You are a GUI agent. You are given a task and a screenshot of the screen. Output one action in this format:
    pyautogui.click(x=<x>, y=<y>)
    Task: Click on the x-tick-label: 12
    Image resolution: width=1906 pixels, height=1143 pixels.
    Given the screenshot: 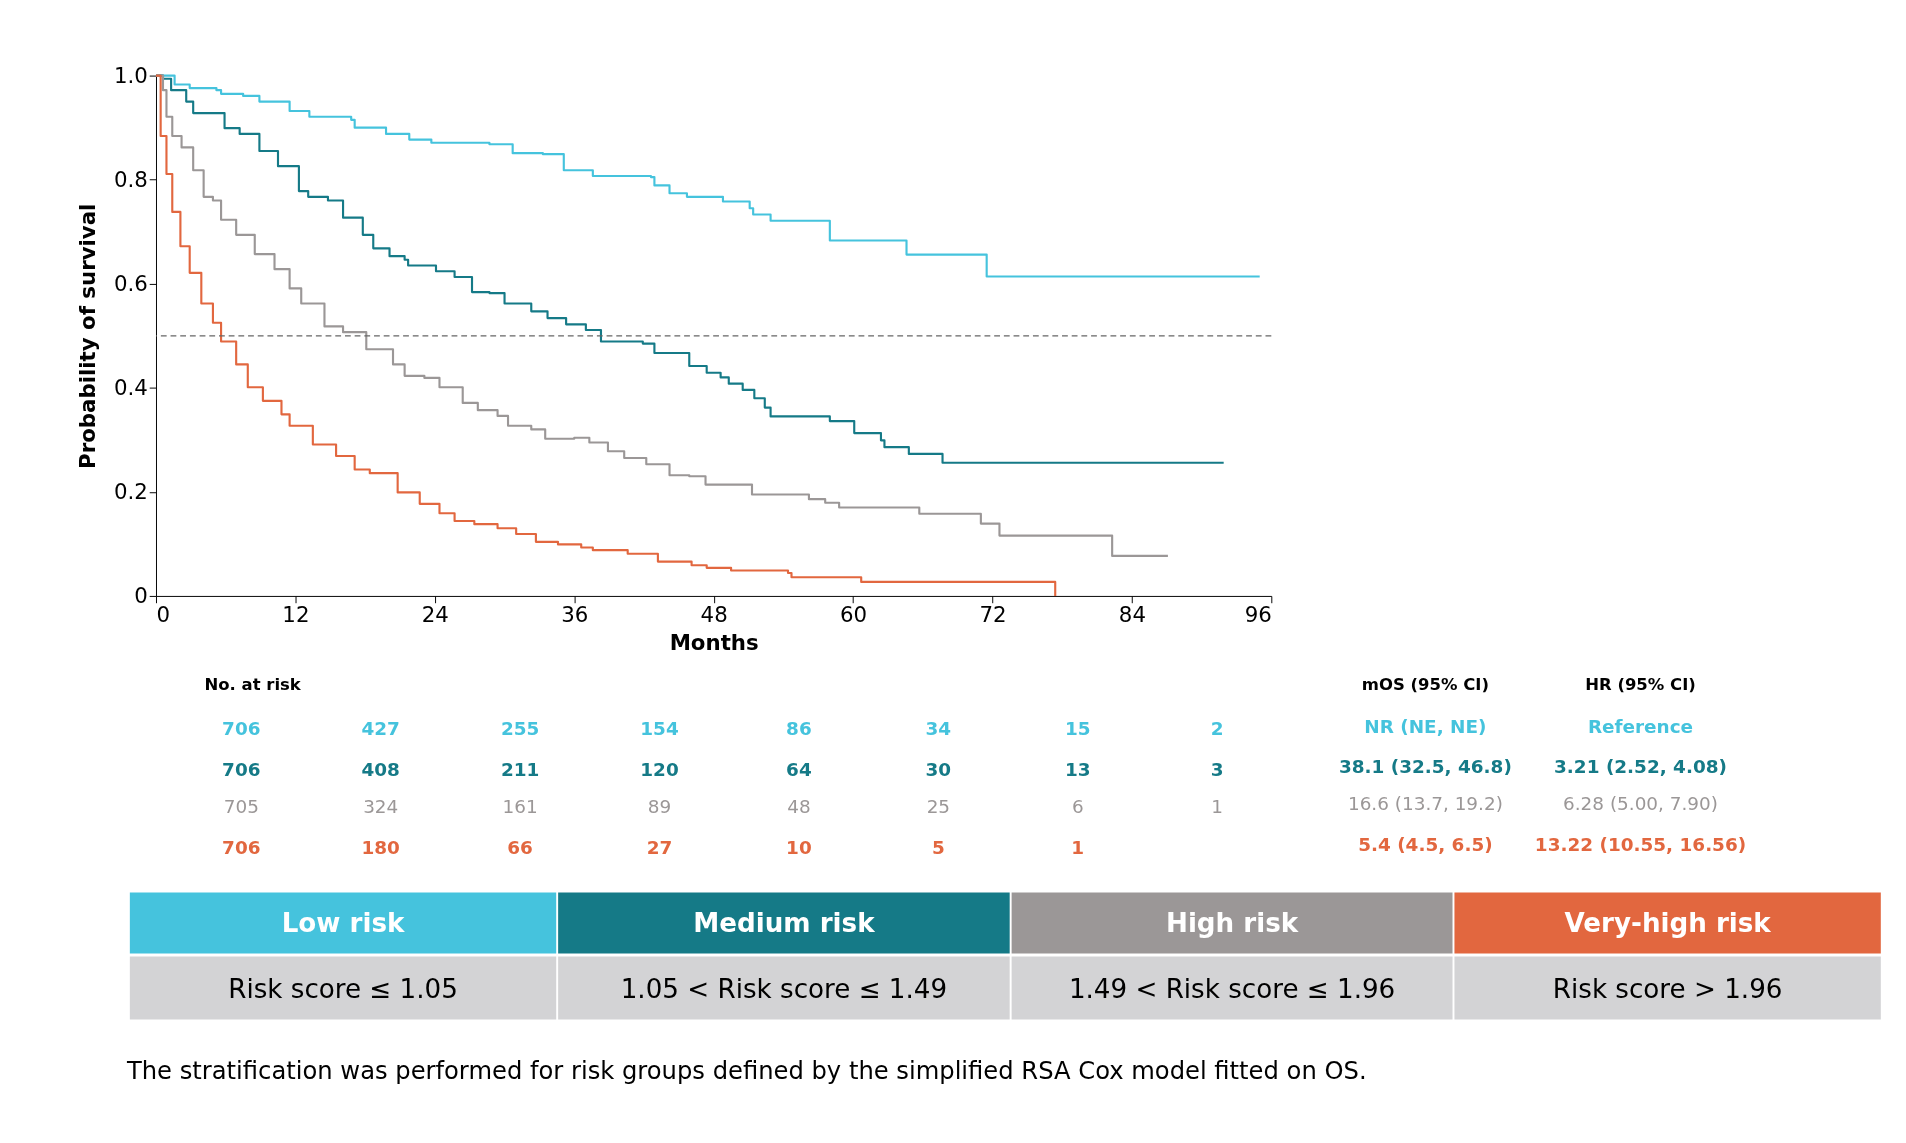 What is the action you would take?
    pyautogui.click(x=296, y=614)
    